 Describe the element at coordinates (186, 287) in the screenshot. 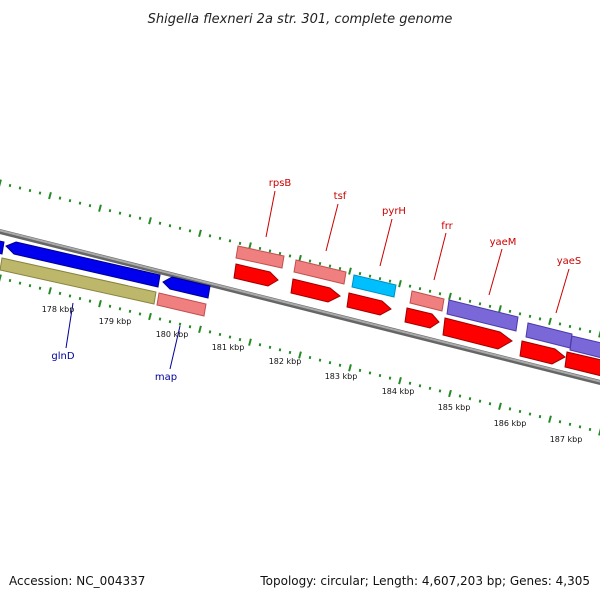

I see `feature-map-cds` at that location.